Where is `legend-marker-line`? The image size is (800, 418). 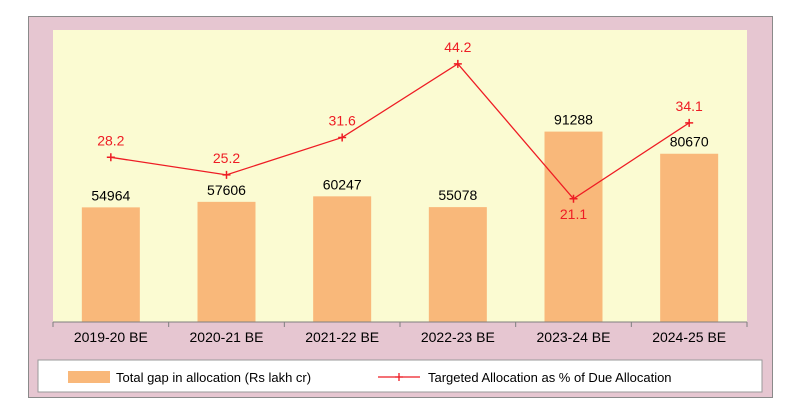
legend-marker-line is located at coordinates (399, 377).